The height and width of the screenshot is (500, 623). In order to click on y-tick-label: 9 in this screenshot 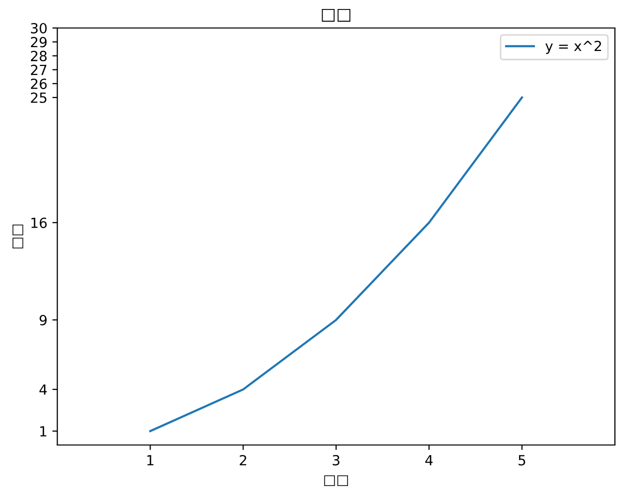, I will do `click(43, 320)`.